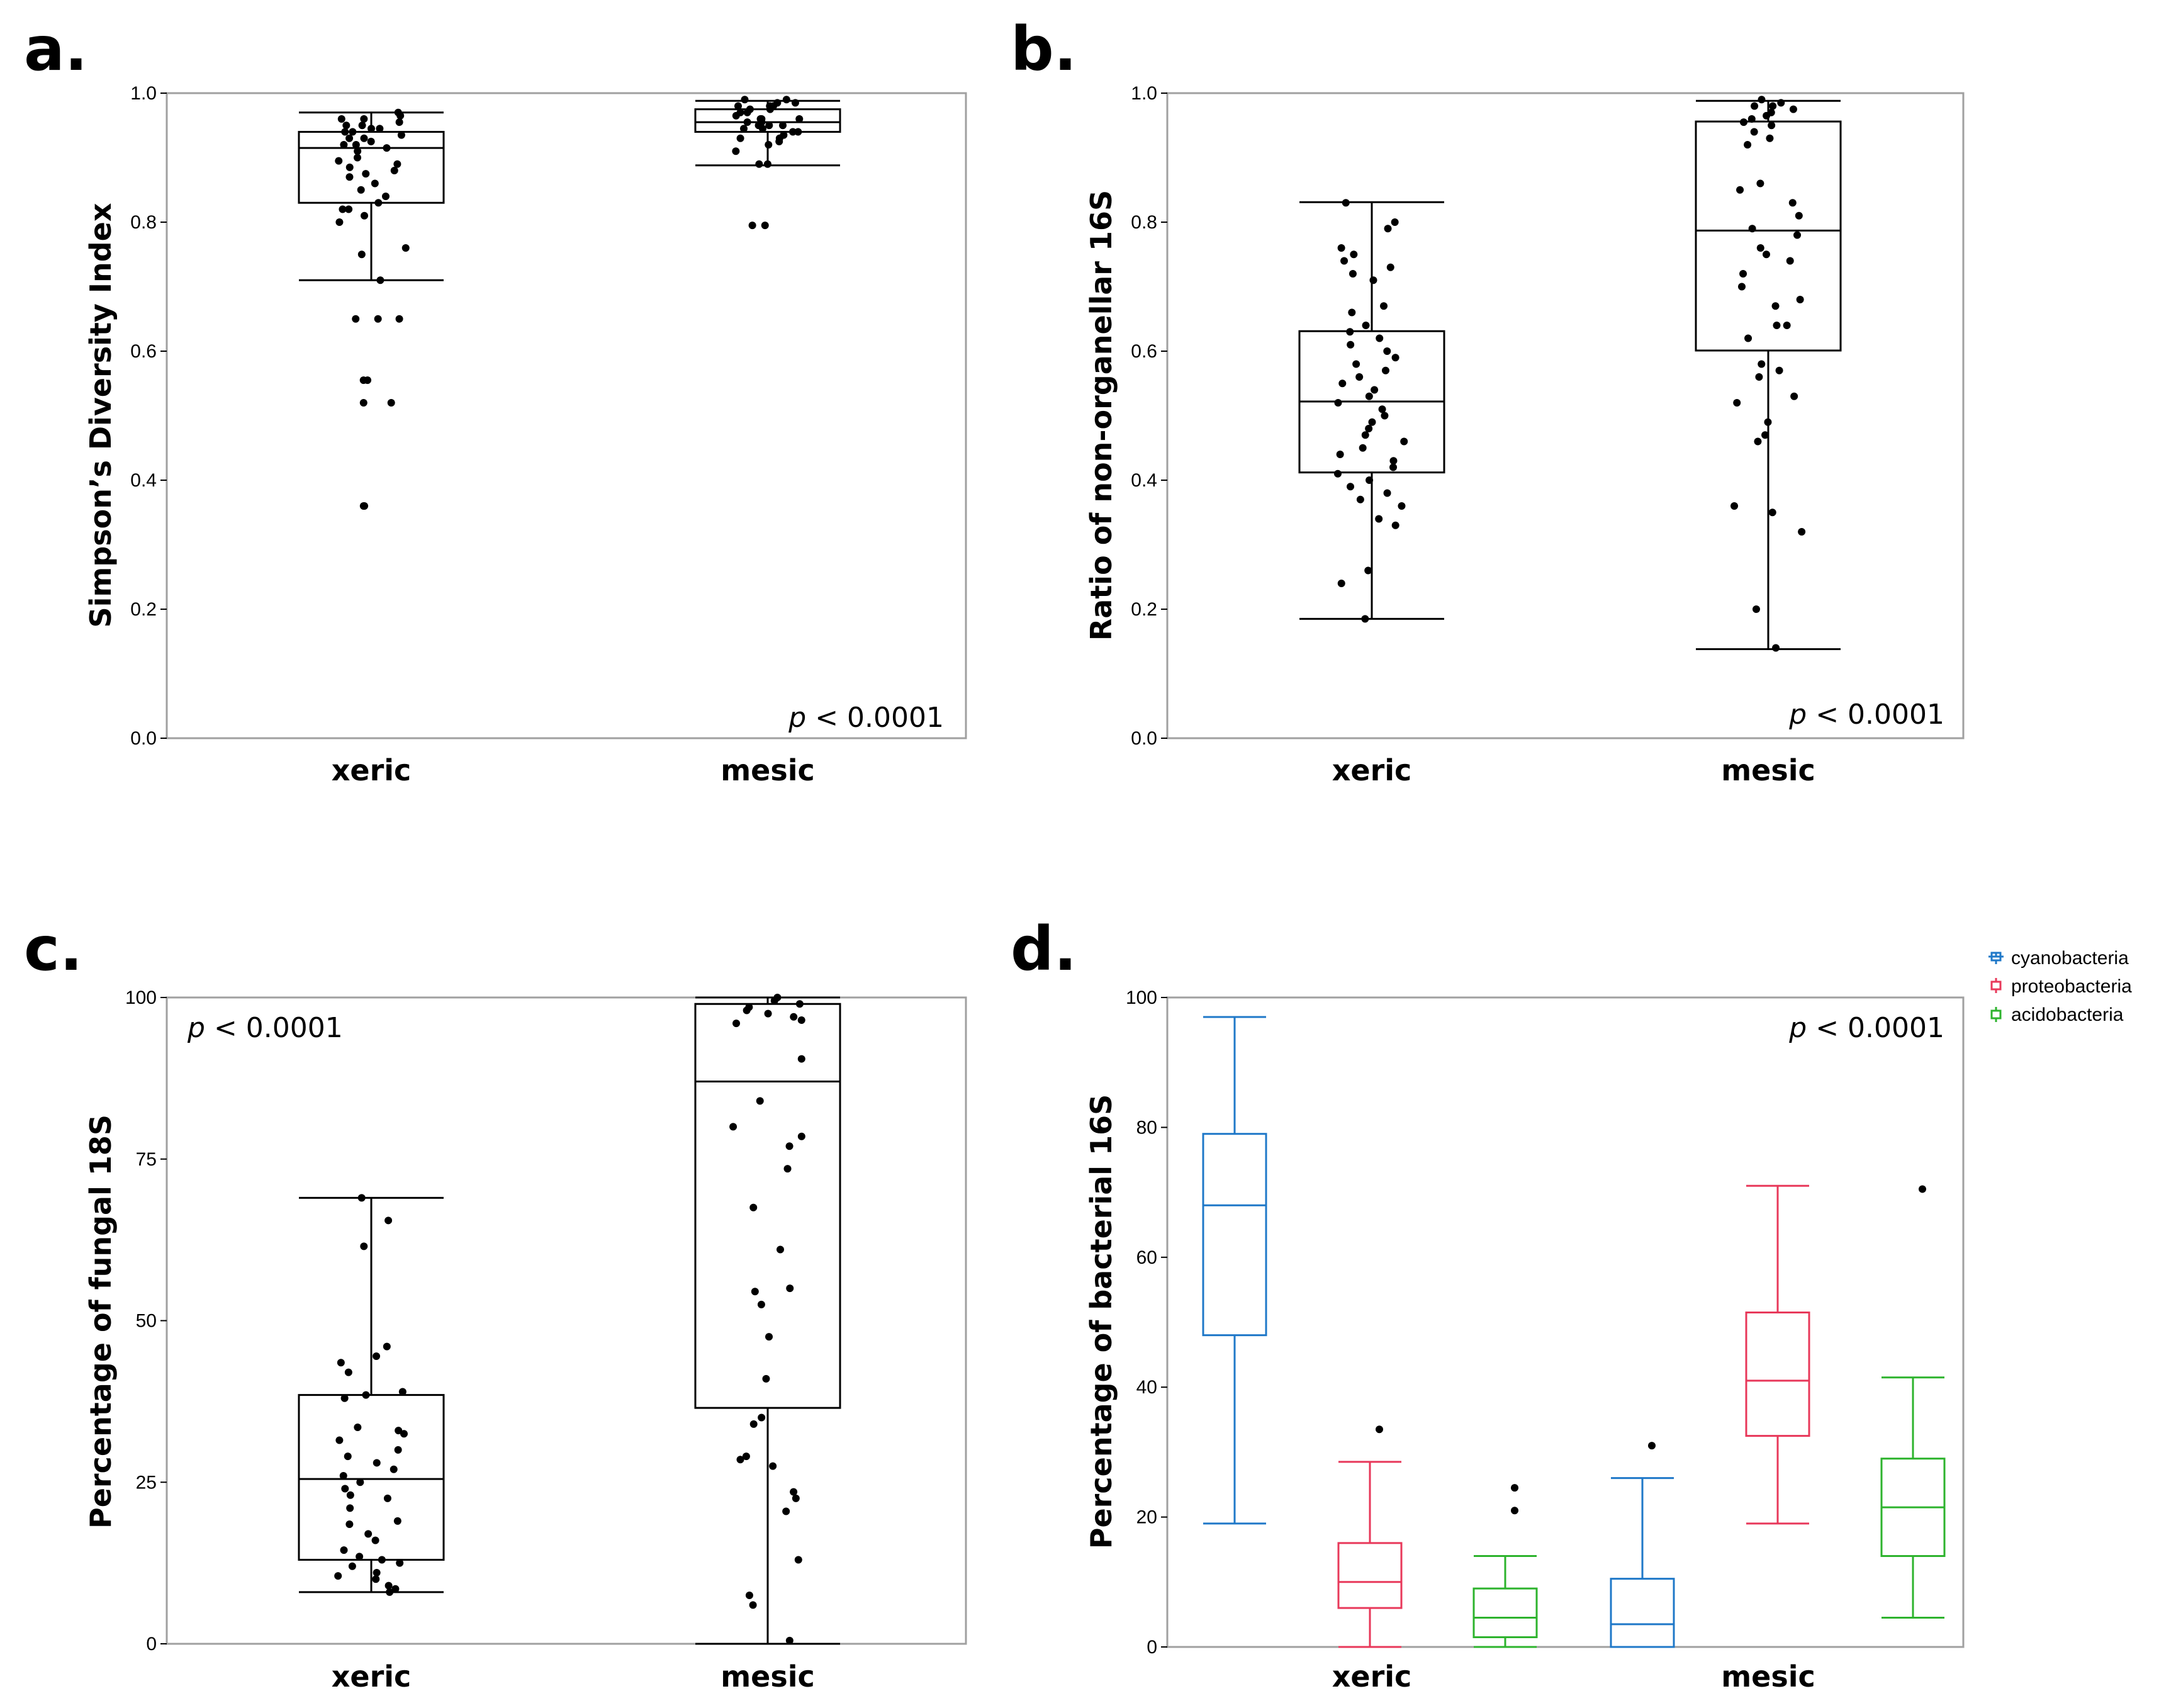  Describe the element at coordinates (1144, 739) in the screenshot. I see `y-tick-label: 0.0` at that location.